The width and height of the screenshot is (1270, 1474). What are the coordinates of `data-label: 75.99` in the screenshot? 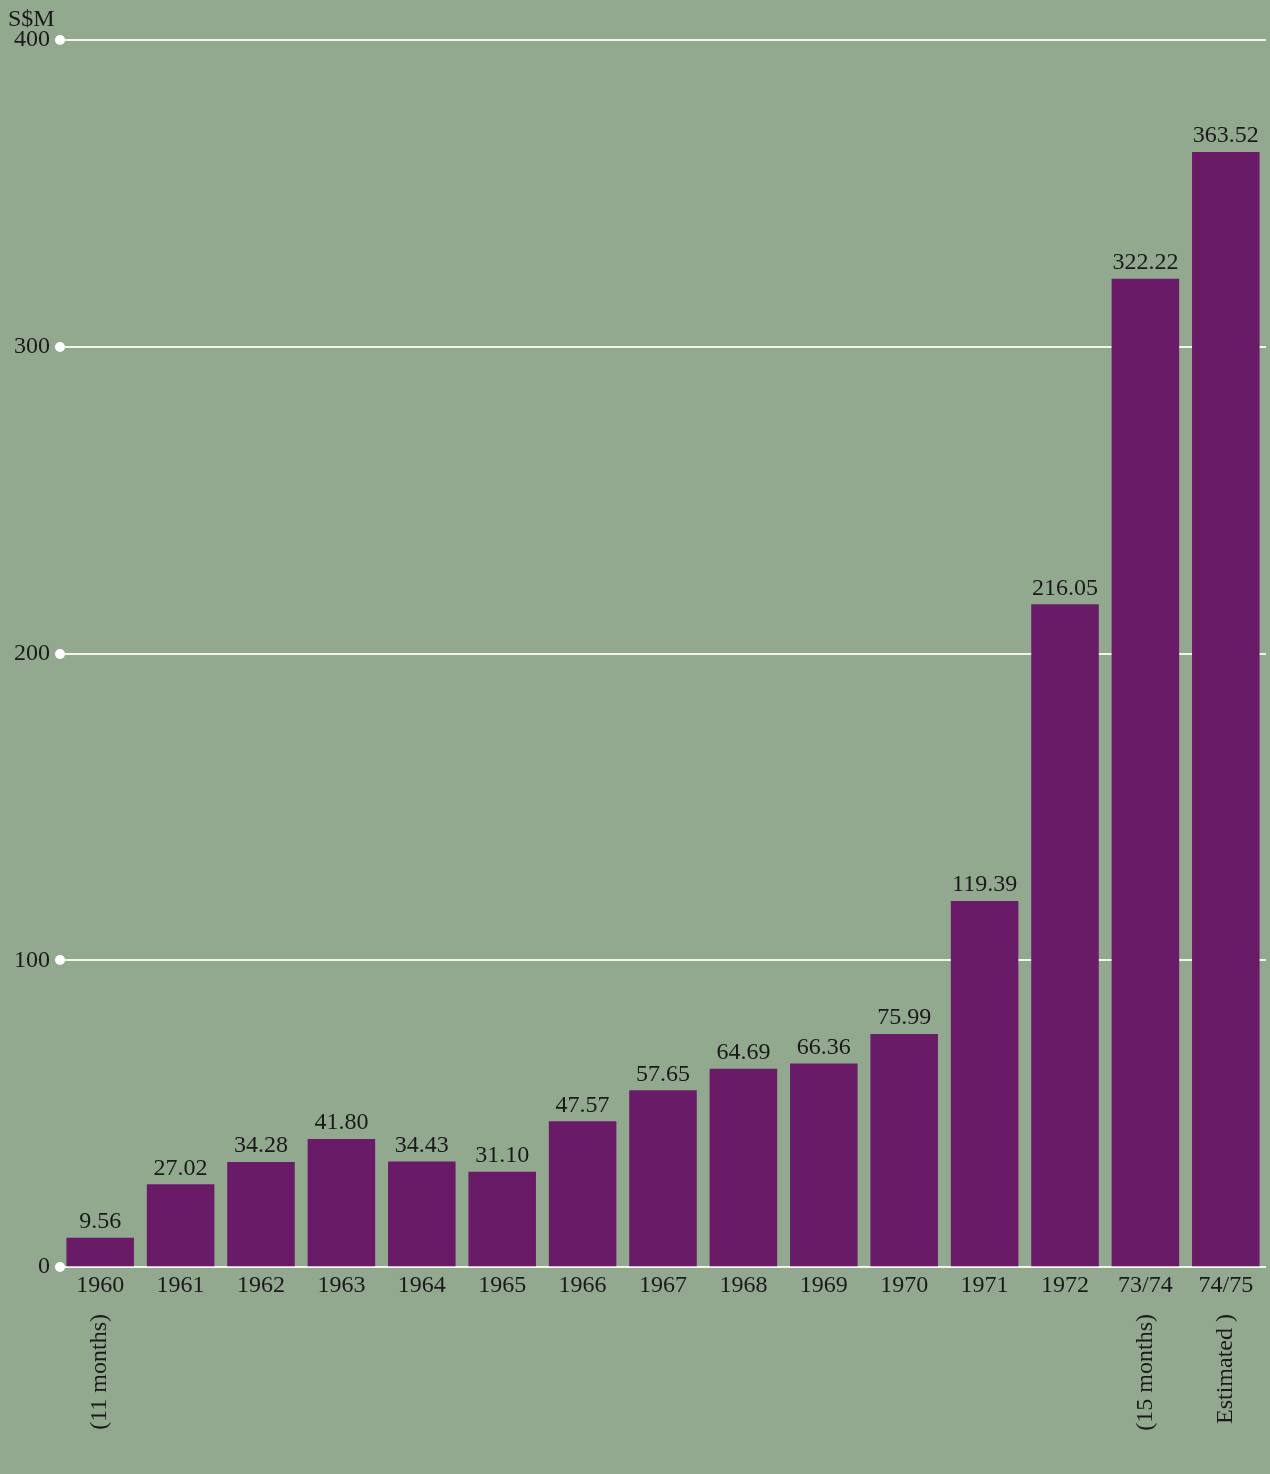 It's located at (904, 1016).